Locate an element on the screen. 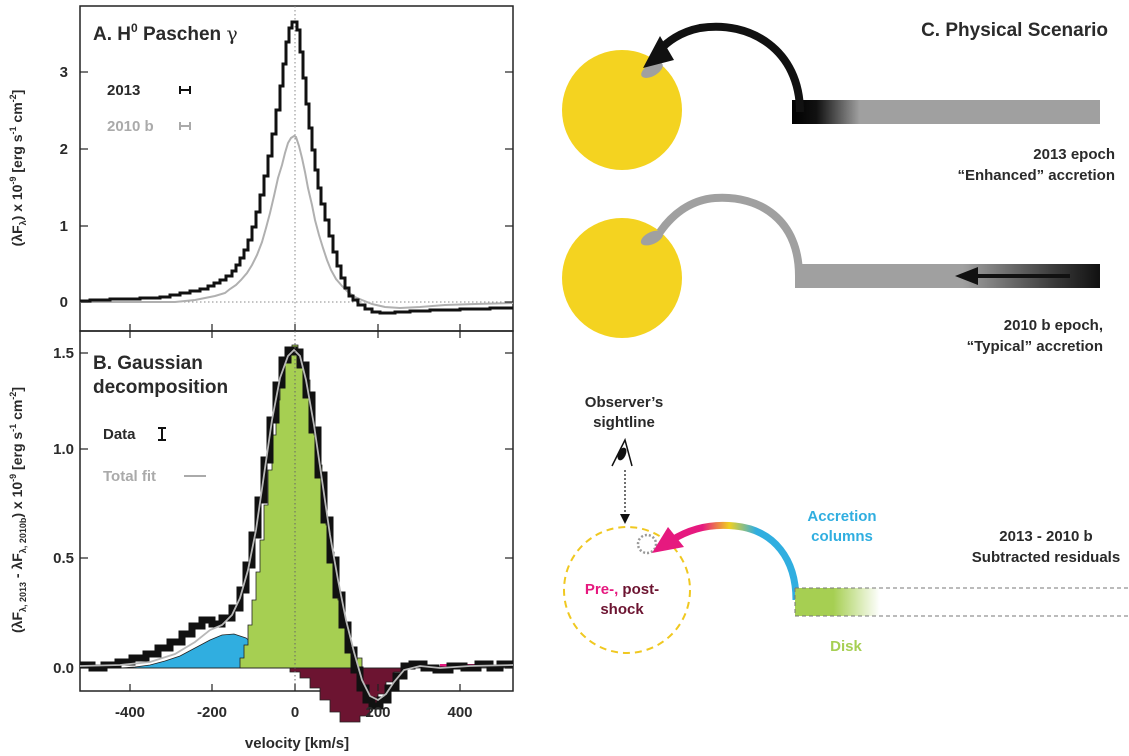 Image resolution: width=1129 pixels, height=756 pixels. epoch2-line1: 2010 b epoch, is located at coordinates (1053, 325).